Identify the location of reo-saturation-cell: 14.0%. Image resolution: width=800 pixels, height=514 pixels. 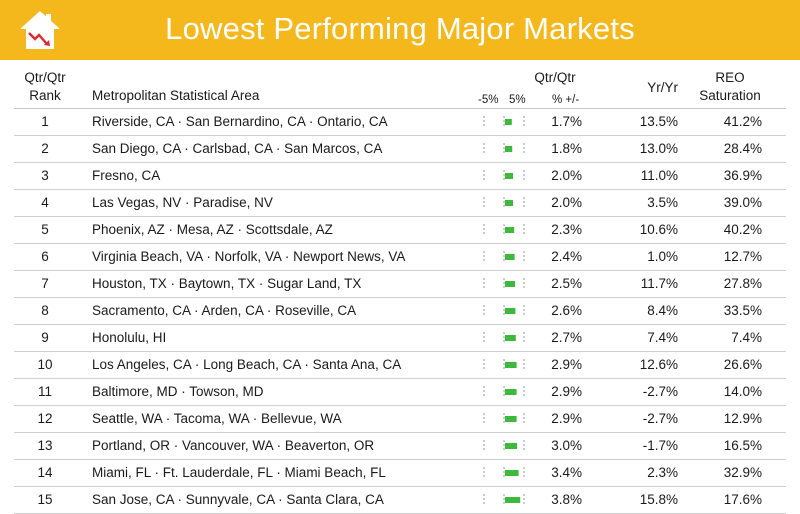
(742, 391).